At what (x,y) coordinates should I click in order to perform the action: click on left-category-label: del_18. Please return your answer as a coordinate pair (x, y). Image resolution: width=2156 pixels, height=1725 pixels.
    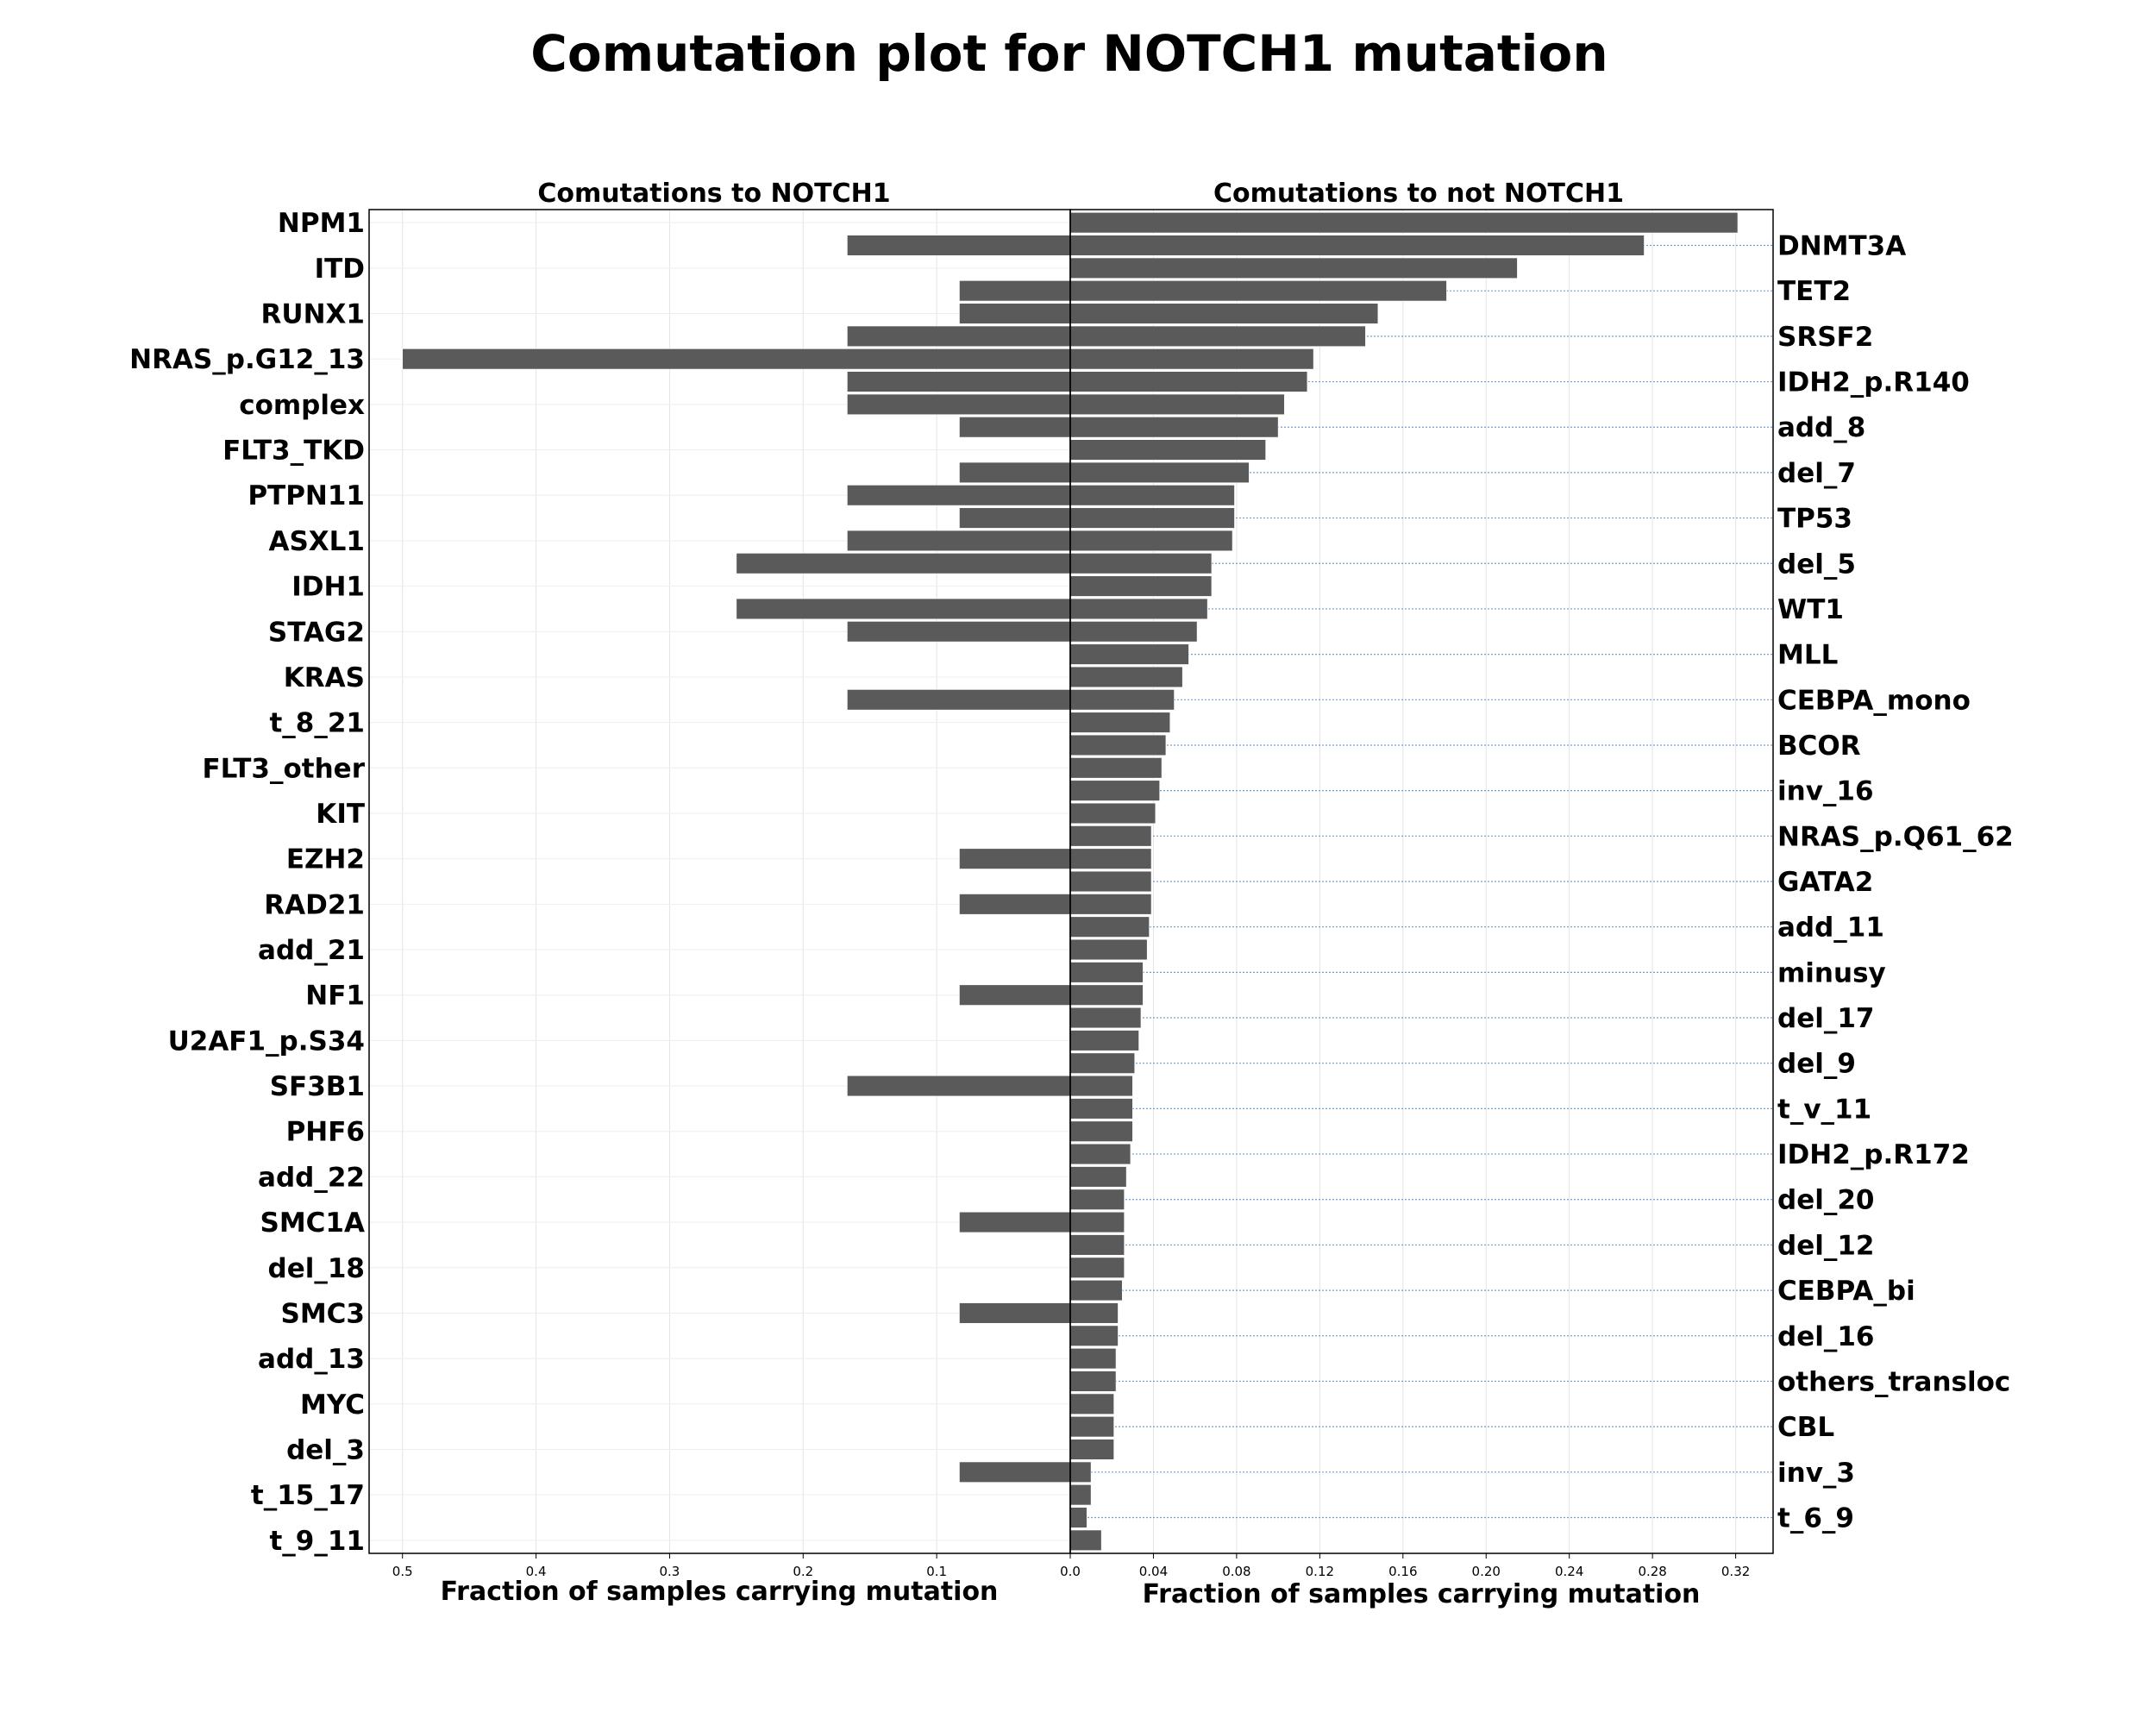
    Looking at the image, I should click on (316, 1269).